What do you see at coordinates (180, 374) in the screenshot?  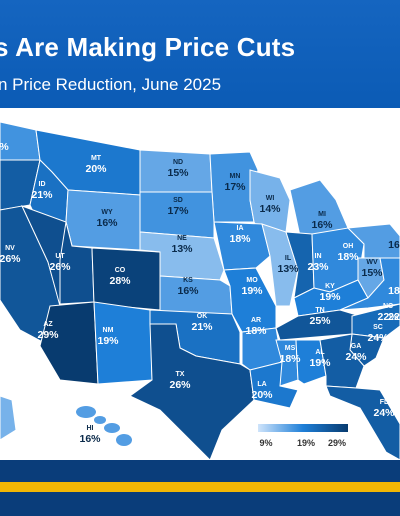 I see `state-abbr-tx: TX` at bounding box center [180, 374].